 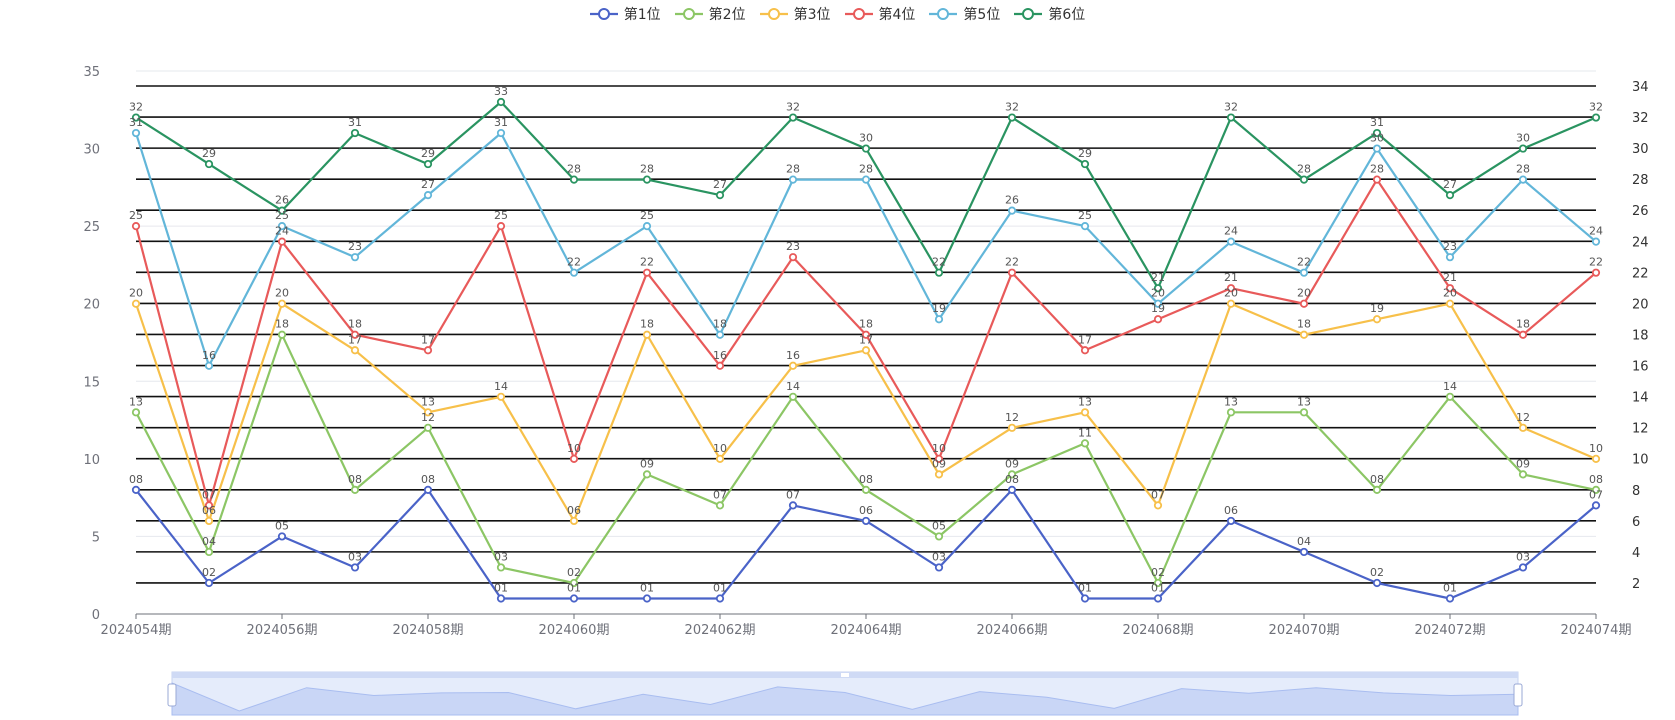 I want to click on legend-item-4: 第4位, so click(x=879, y=14).